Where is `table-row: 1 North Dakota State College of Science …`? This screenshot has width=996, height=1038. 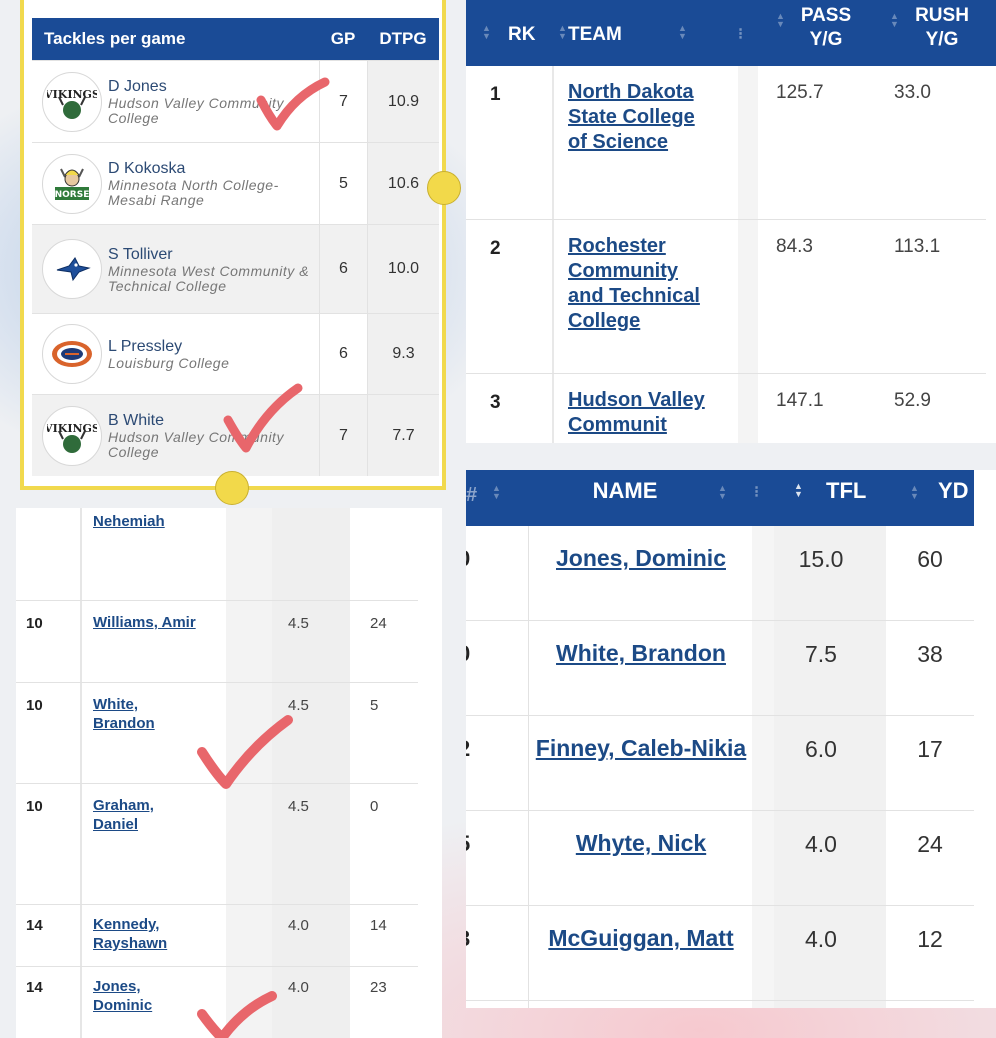
table-row: 1 North Dakota State College of Science … is located at coordinates (726, 143).